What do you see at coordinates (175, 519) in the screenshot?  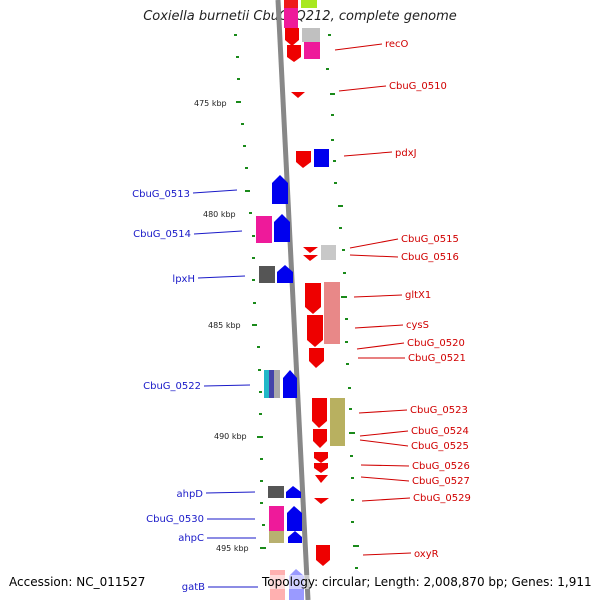 I see `gene-label-CbuG_0530: CbuG_0530` at bounding box center [175, 519].